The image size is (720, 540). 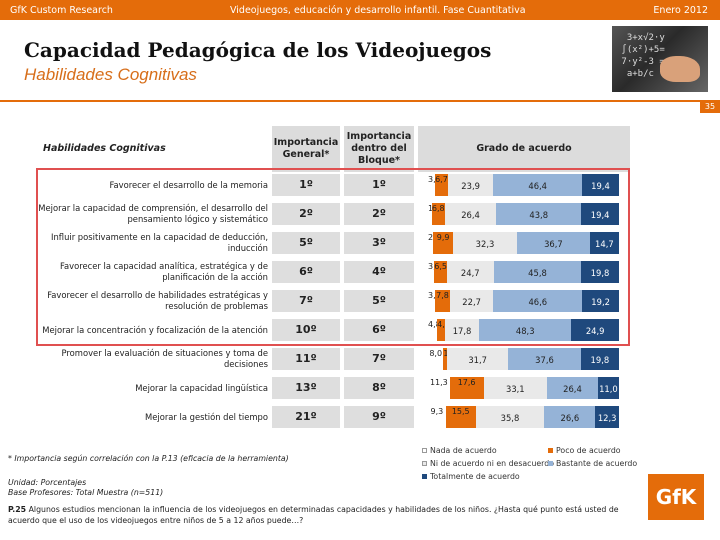 I want to click on page-number: 35, so click(x=710, y=106).